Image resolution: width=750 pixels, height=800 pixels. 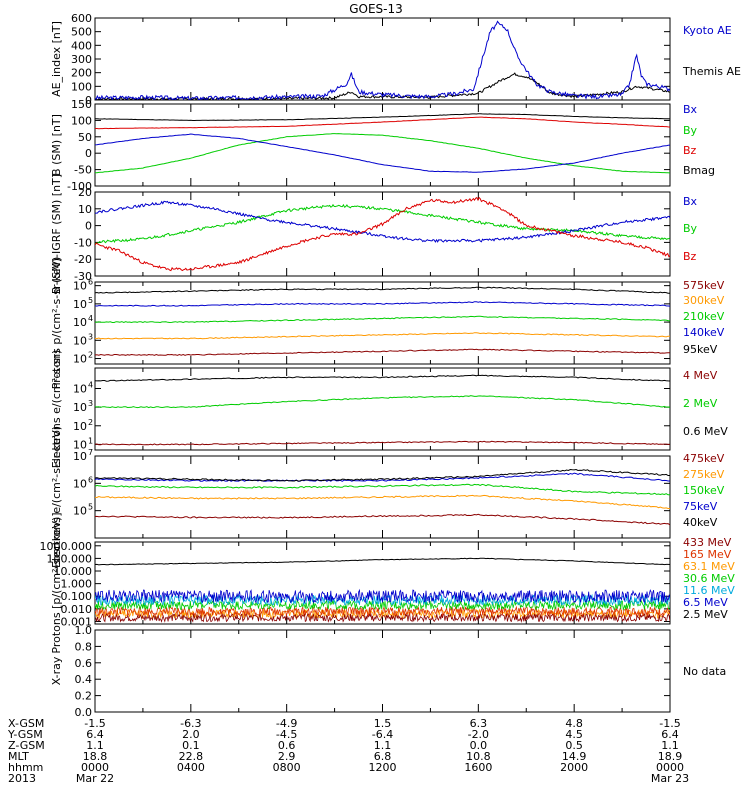 What do you see at coordinates (85, 137) in the screenshot?
I see `y-tick-label: 50` at bounding box center [85, 137].